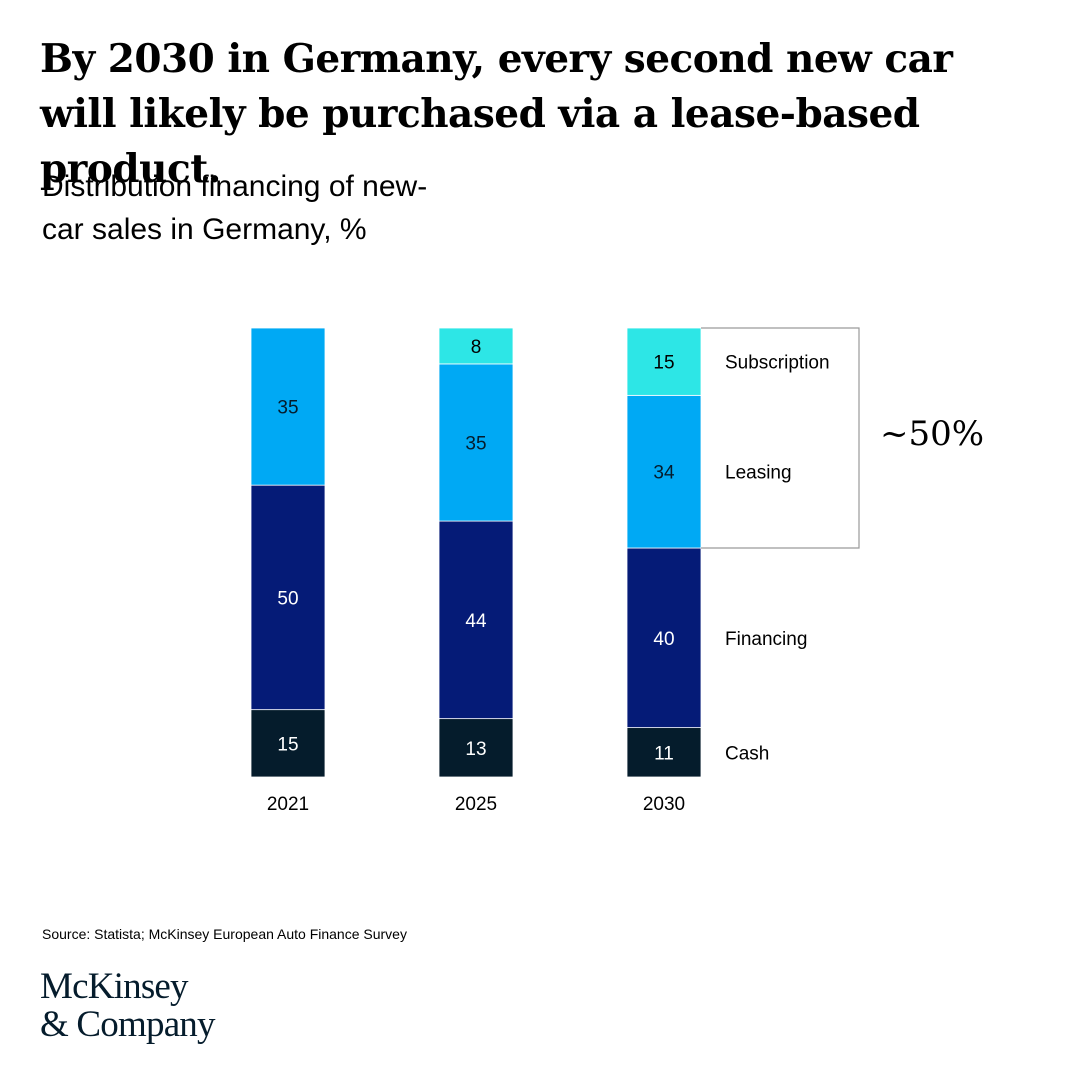  I want to click on data-label-subscription-2025: 8, so click(476, 347).